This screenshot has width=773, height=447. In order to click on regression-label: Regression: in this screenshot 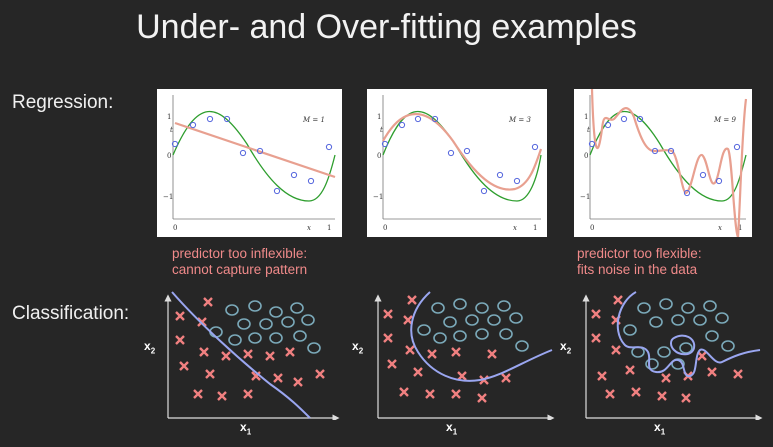, I will do `click(63, 102)`.